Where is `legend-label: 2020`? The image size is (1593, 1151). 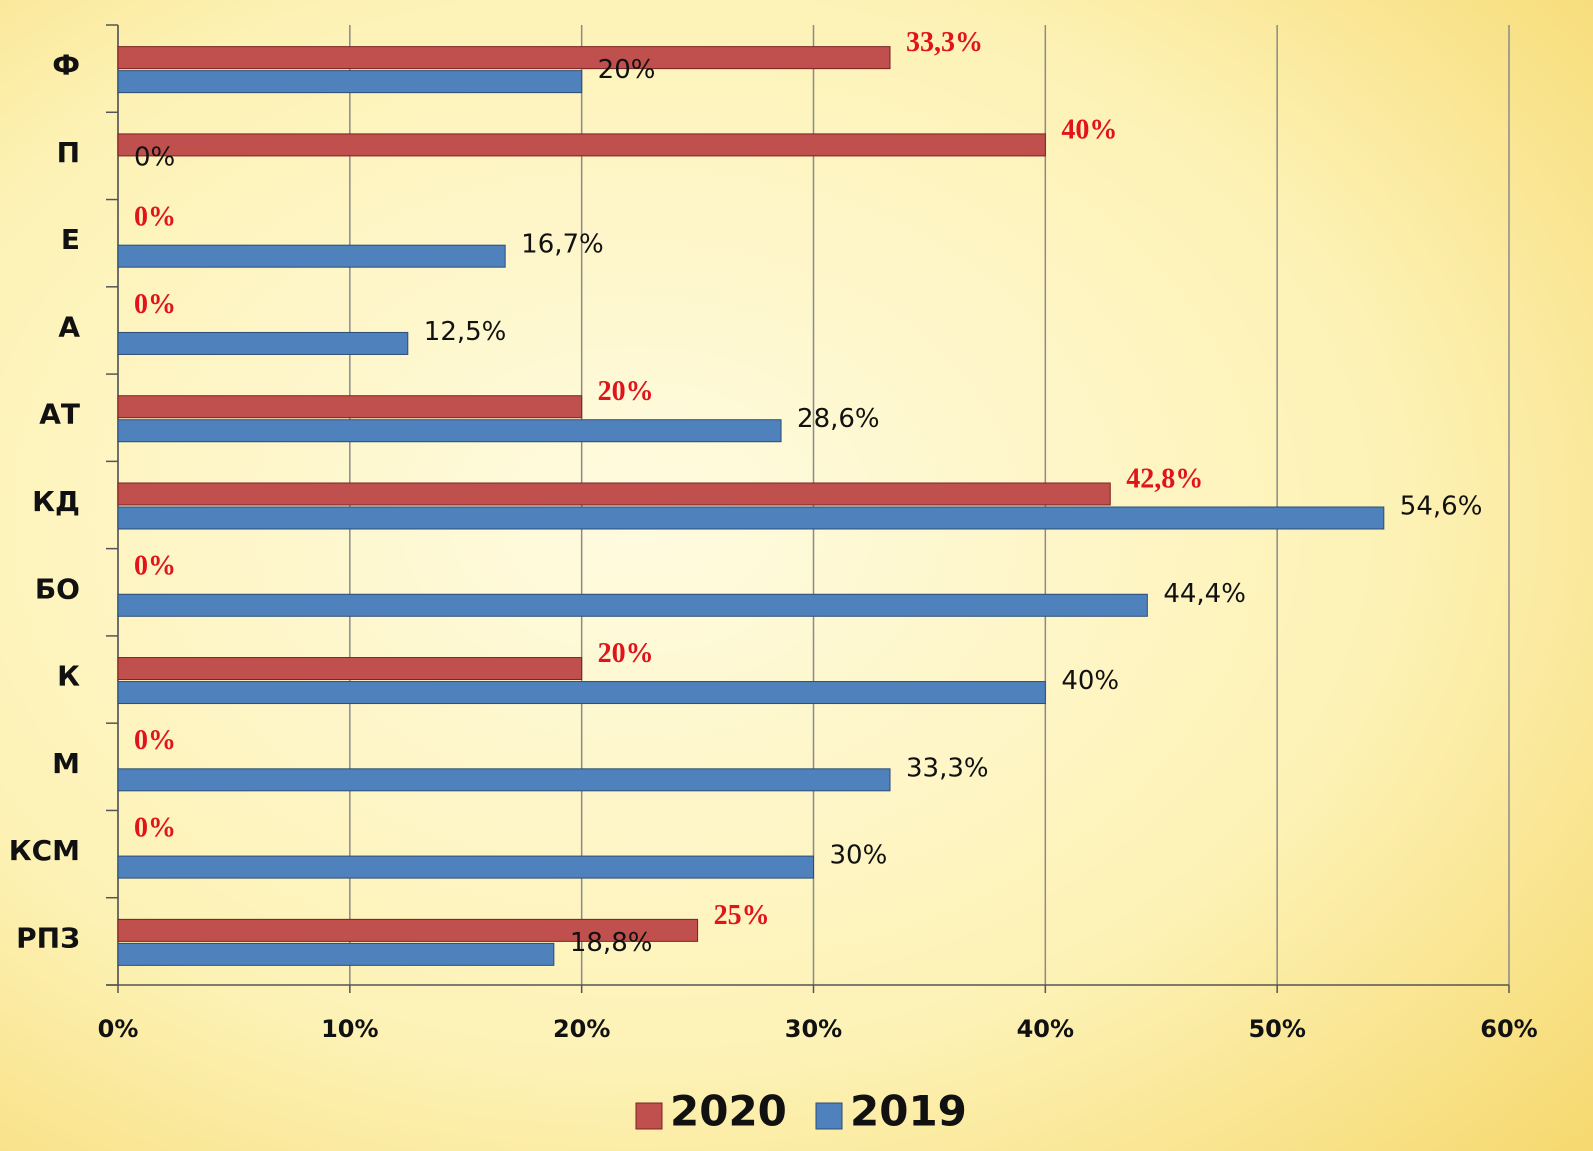 legend-label: 2020 is located at coordinates (728, 1111).